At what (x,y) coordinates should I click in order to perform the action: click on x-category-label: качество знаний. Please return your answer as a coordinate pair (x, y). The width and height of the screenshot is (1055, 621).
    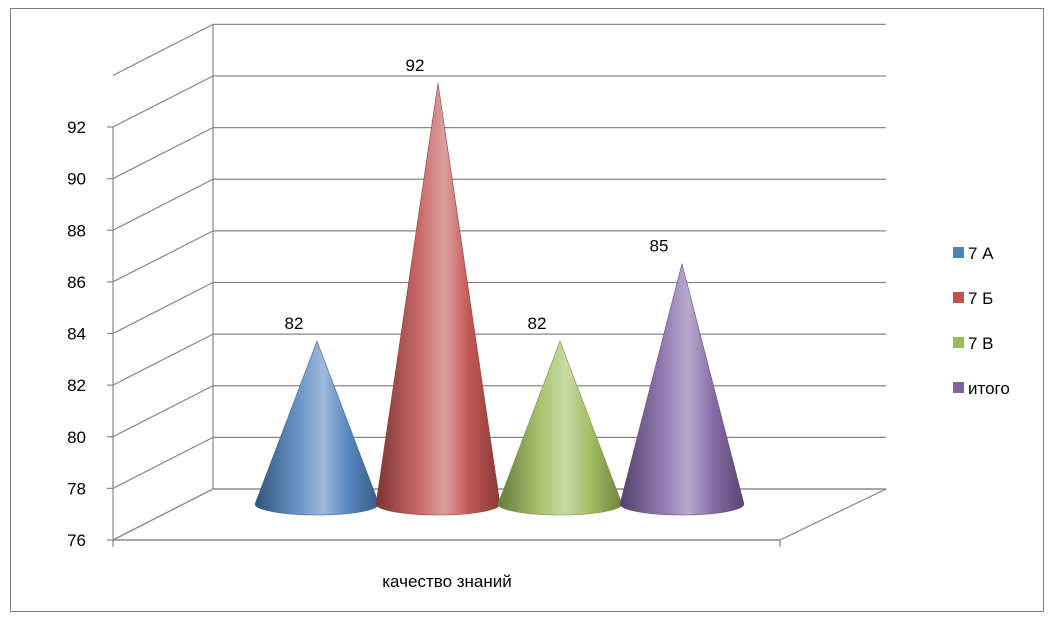
    Looking at the image, I should click on (447, 581).